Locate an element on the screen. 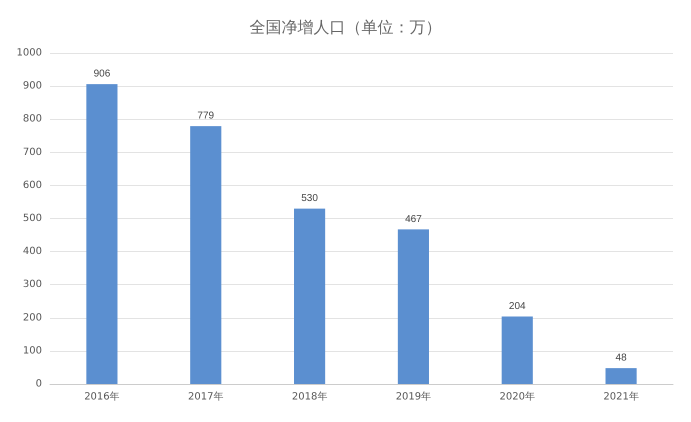 The image size is (691, 422). data-label: 467 is located at coordinates (413, 219).